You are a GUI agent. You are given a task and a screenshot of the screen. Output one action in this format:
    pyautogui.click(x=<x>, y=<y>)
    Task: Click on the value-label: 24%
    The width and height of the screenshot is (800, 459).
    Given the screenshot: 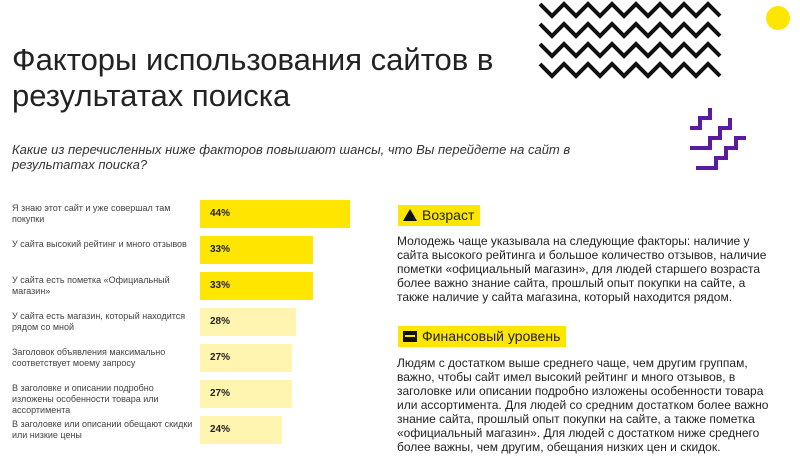 What is the action you would take?
    pyautogui.click(x=220, y=429)
    